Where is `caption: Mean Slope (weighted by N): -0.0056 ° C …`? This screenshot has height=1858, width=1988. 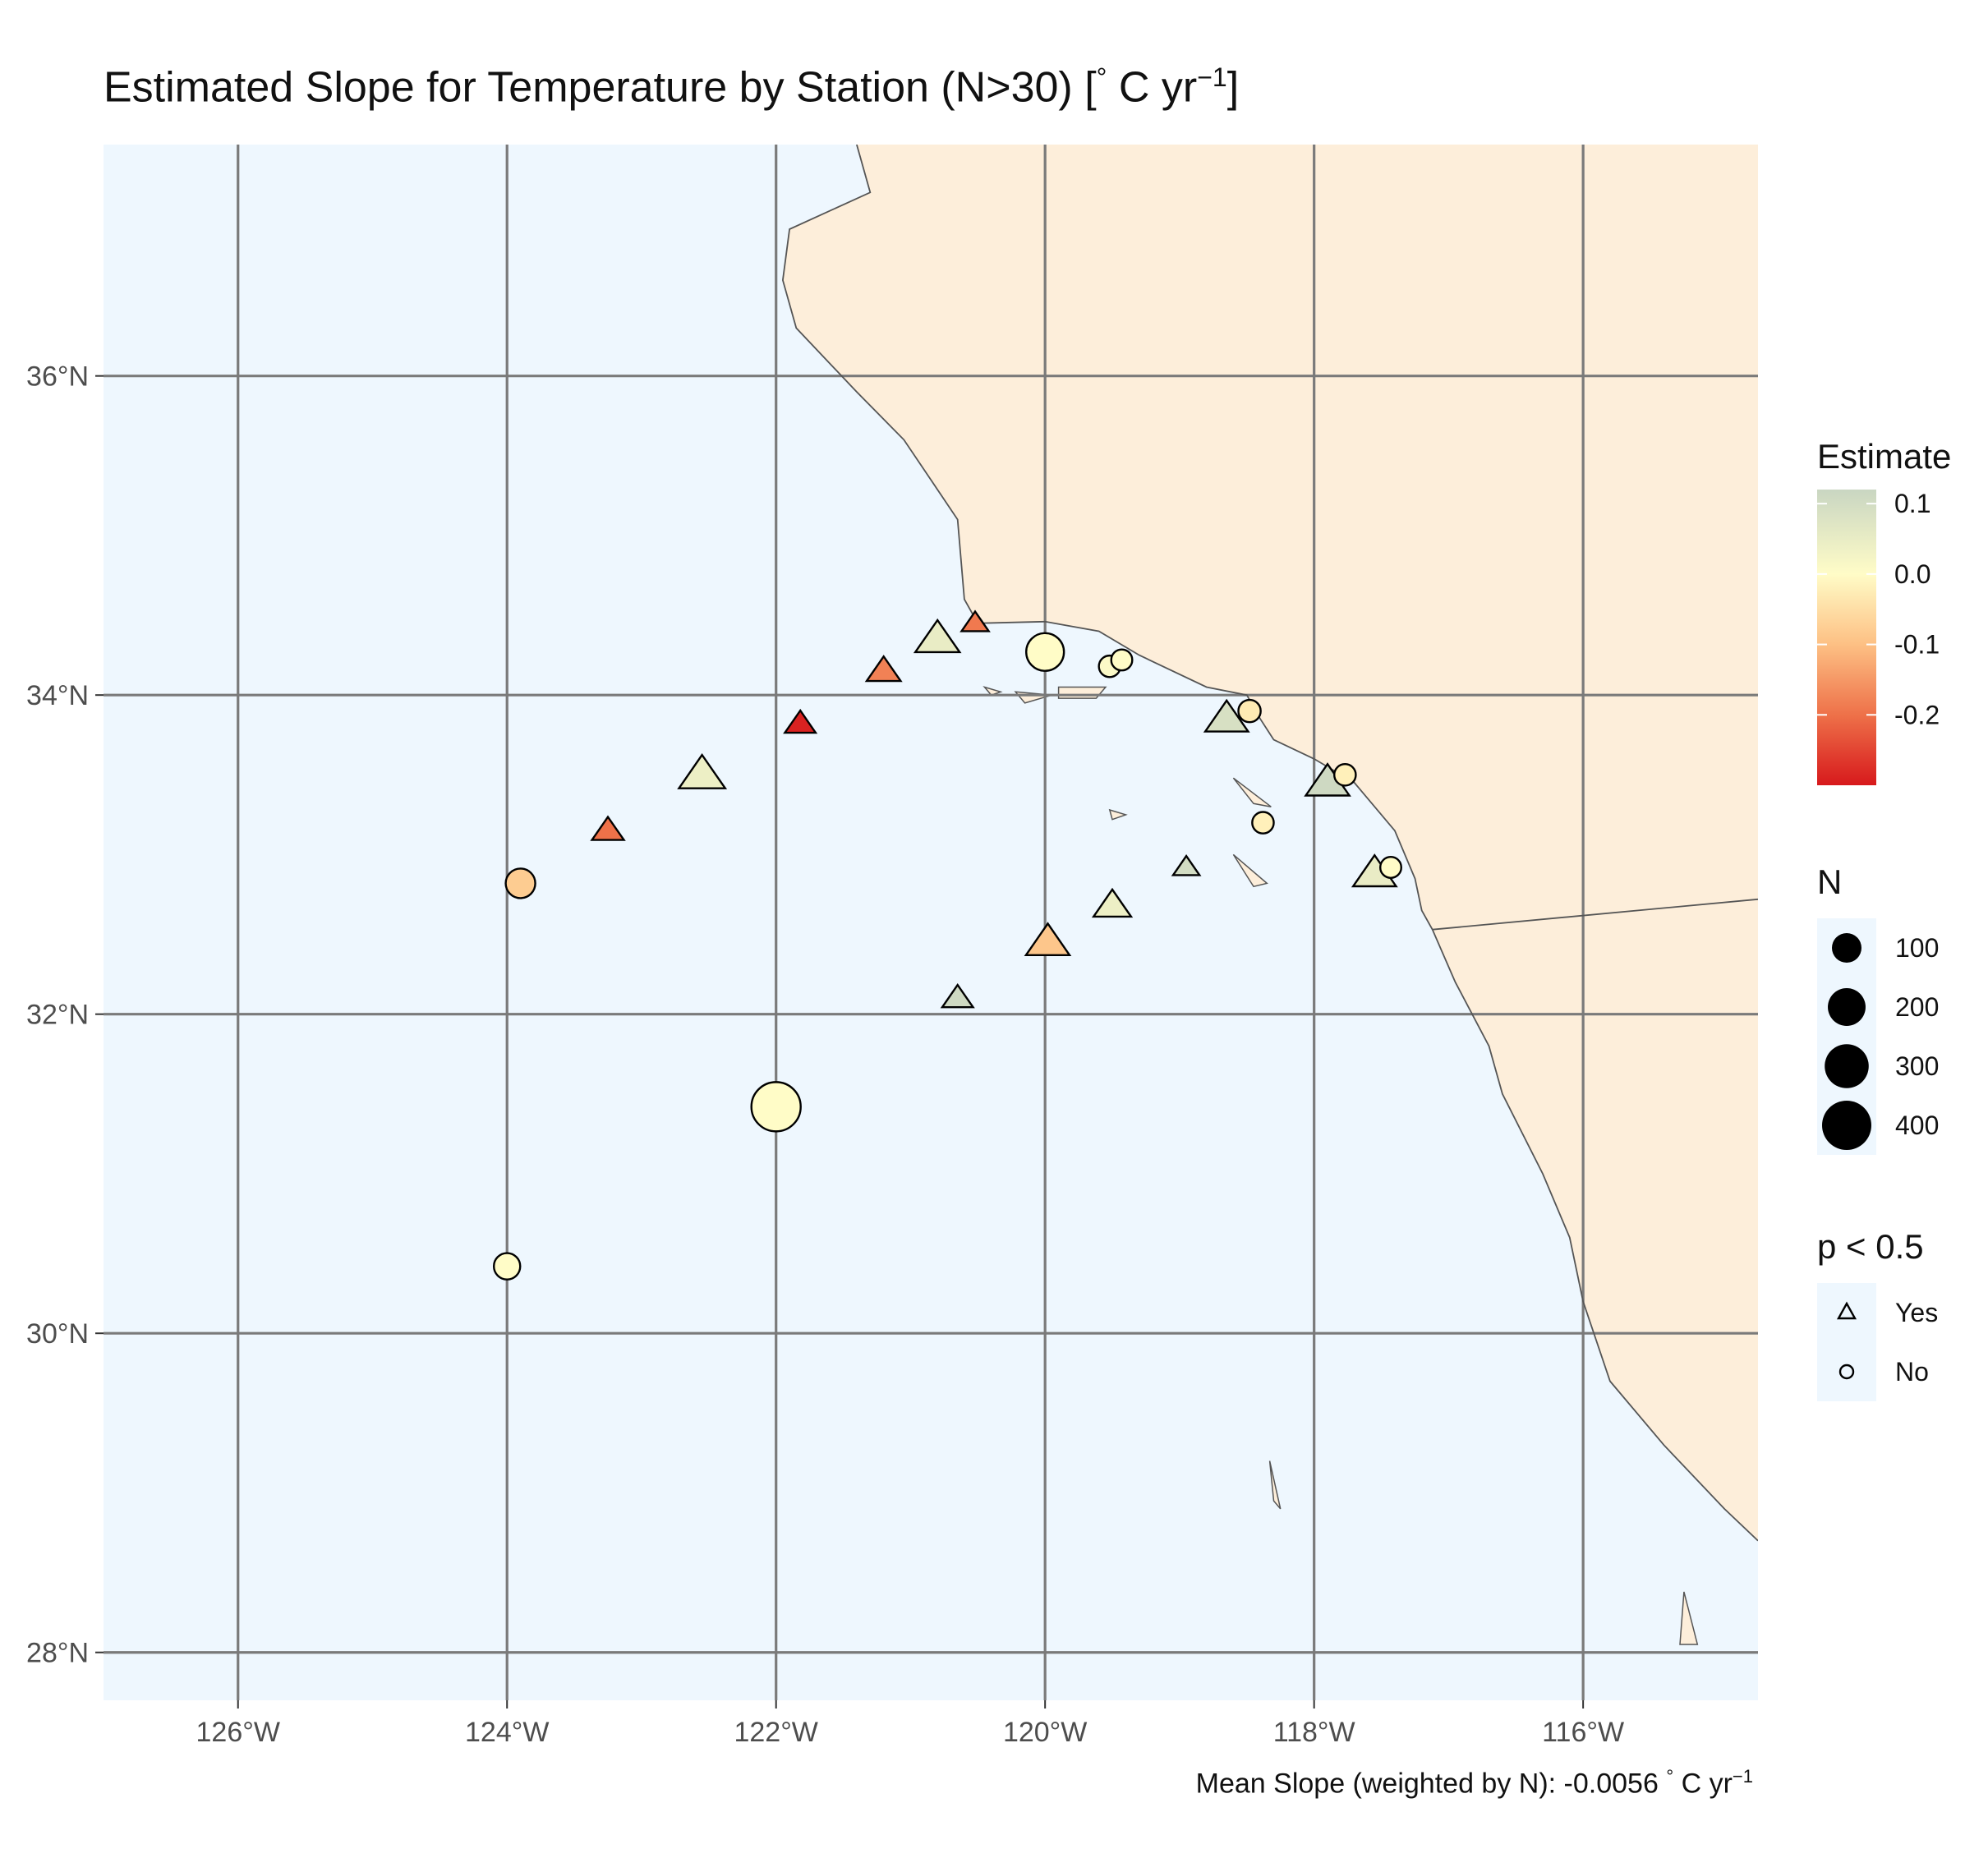 caption: Mean Slope (weighted by N): -0.0056 ° C … is located at coordinates (1474, 1783).